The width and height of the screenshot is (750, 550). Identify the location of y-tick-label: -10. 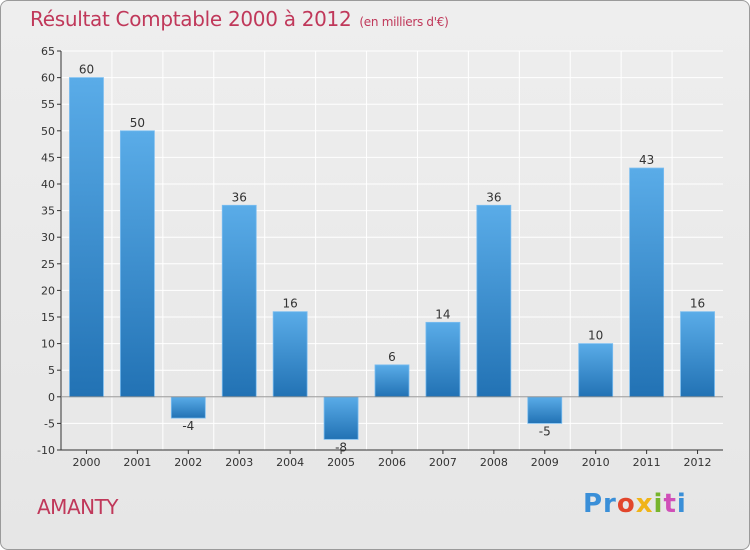
(46, 450).